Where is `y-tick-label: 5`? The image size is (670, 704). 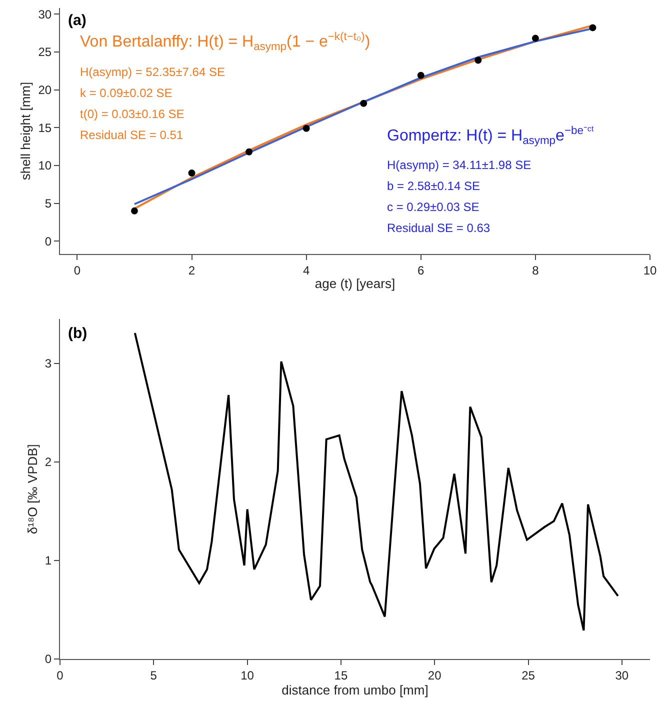 y-tick-label: 5 is located at coordinates (48, 203).